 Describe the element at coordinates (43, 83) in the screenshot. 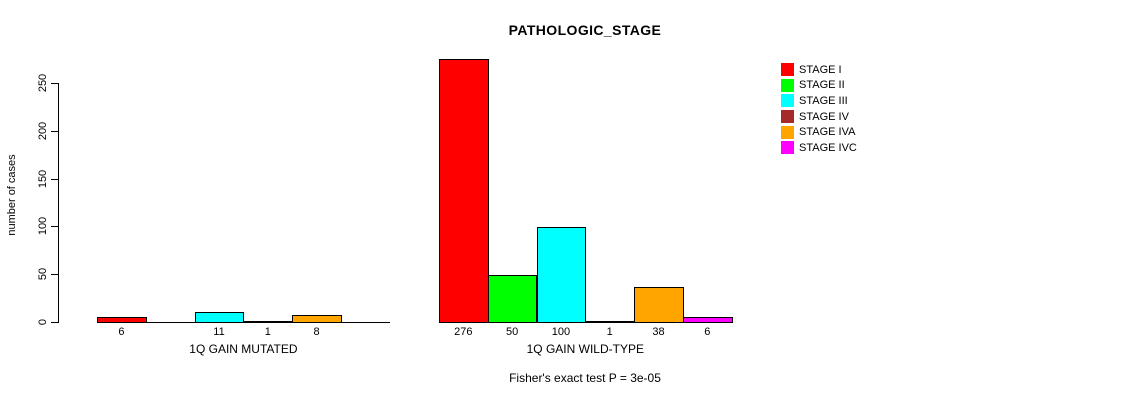

I see `y-tick-label: 250` at that location.